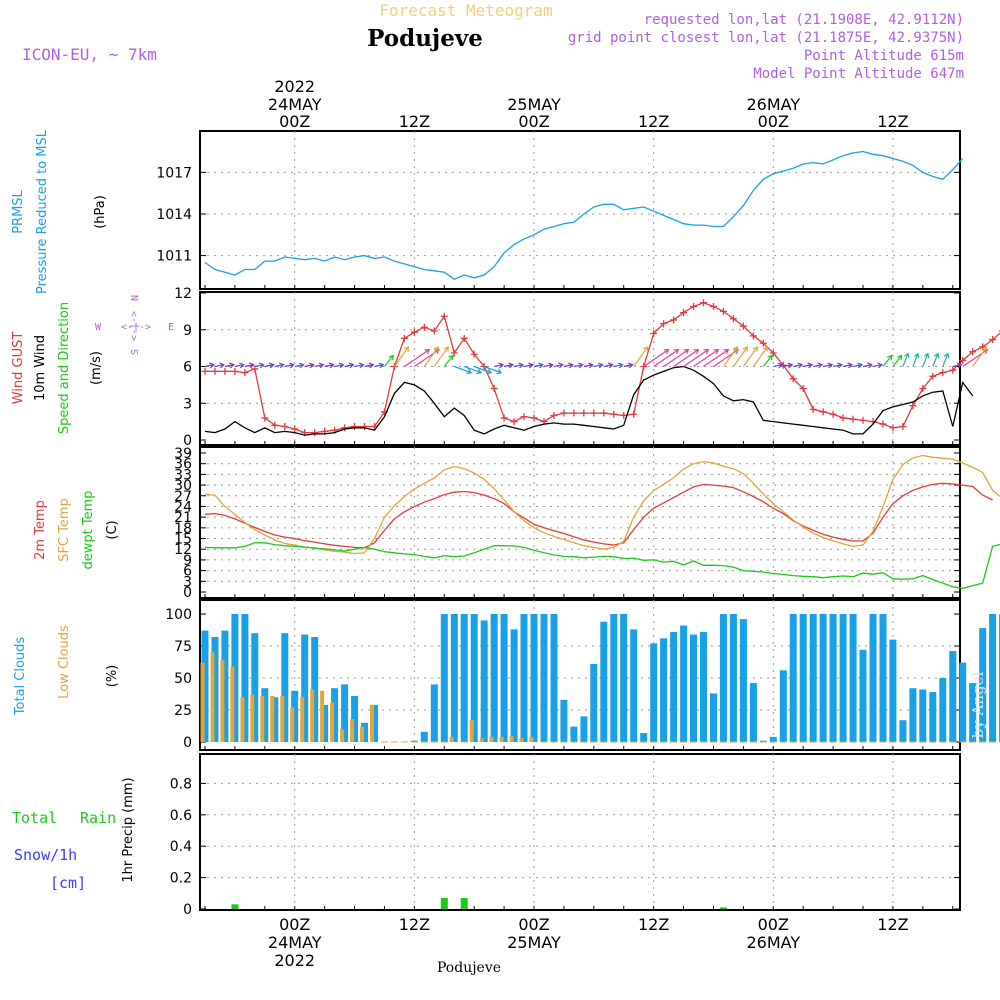 The image size is (1000, 1000). Describe the element at coordinates (580, 832) in the screenshot. I see `precip-frame` at that location.